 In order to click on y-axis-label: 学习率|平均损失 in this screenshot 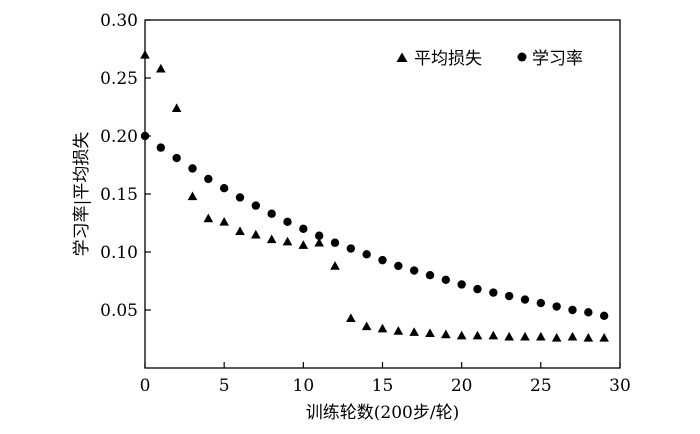, I will do `click(82, 194)`.